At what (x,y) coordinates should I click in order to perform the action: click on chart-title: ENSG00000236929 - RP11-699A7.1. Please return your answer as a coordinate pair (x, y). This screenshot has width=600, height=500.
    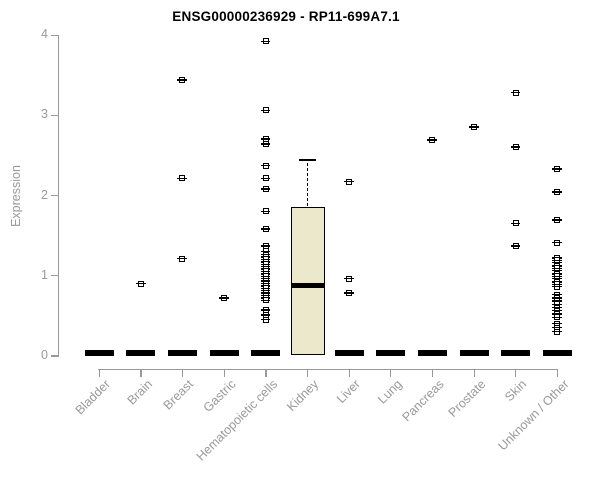
    Looking at the image, I should click on (286, 16).